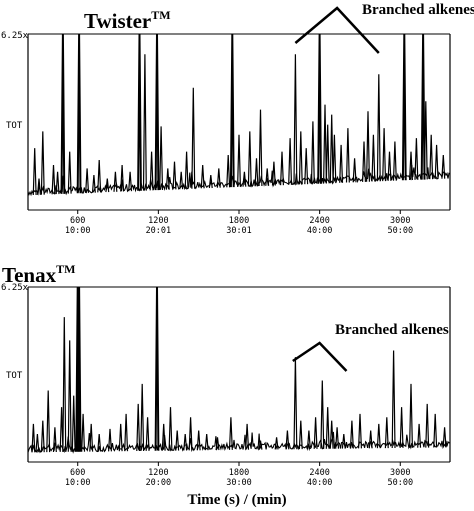  What do you see at coordinates (319, 473) in the screenshot?
I see `x-tick-label-seconds: 2400` at bounding box center [319, 473].